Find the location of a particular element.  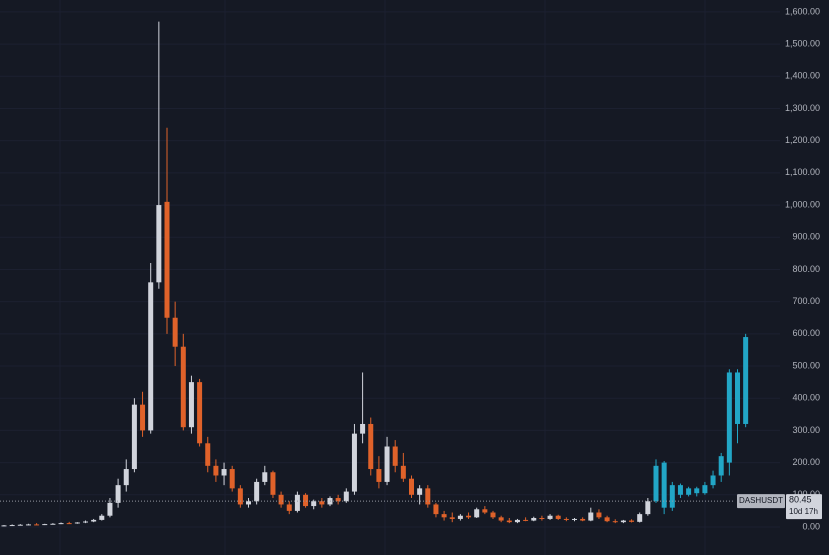

y-tick-label: 1,000.00 is located at coordinates (802, 204).